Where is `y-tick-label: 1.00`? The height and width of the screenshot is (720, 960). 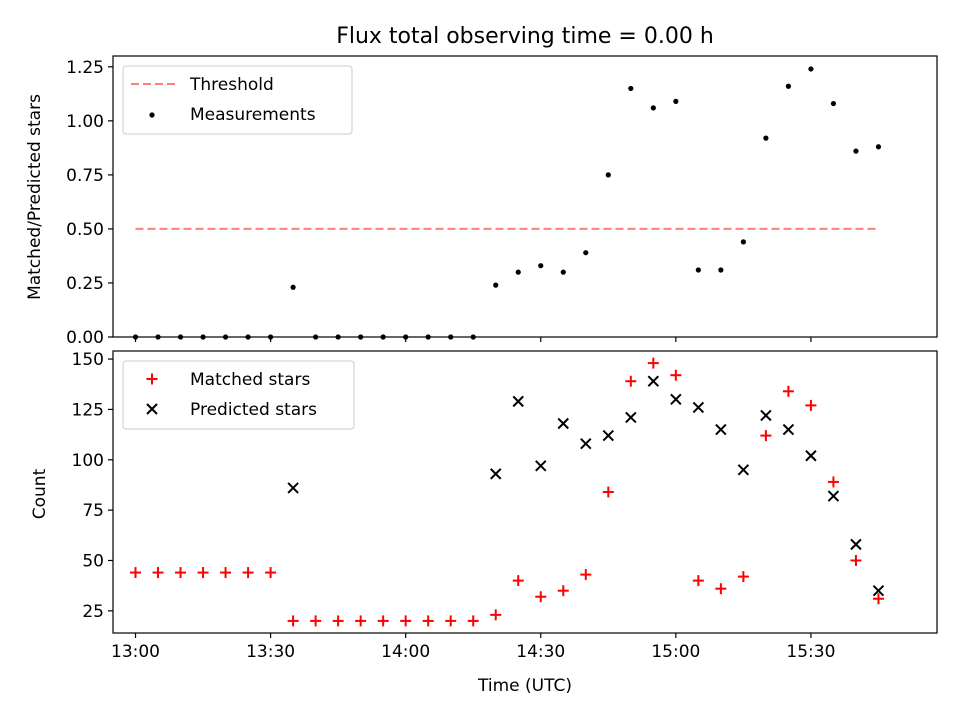
y-tick-label: 1.00 is located at coordinates (85, 122).